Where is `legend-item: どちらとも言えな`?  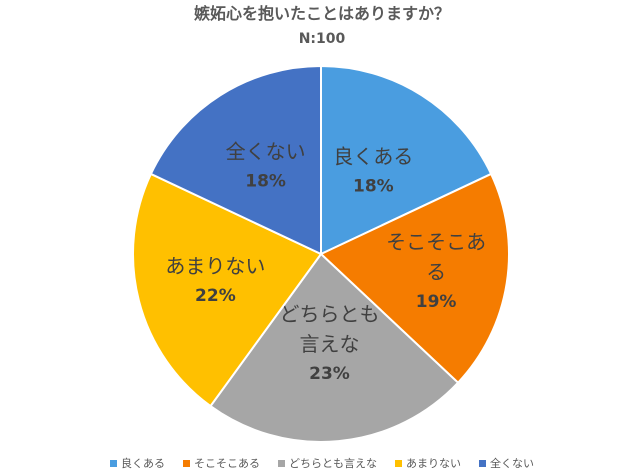
legend-item: どちらとも言えな is located at coordinates (327, 463).